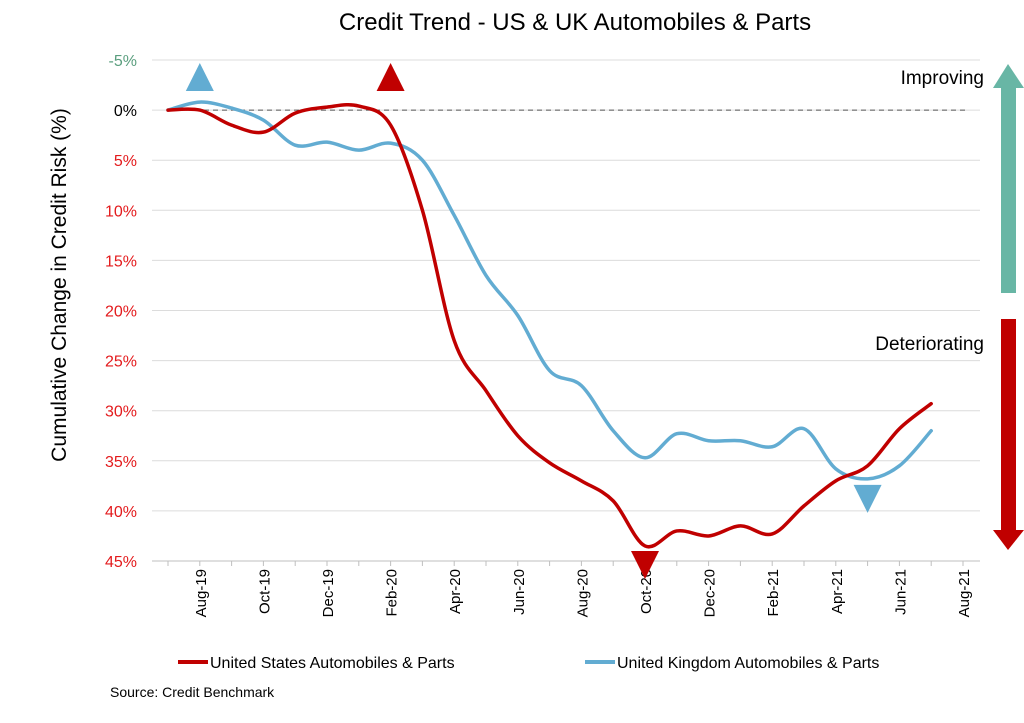 The image size is (1024, 723). I want to click on y-tick-label: 40%, so click(121, 512).